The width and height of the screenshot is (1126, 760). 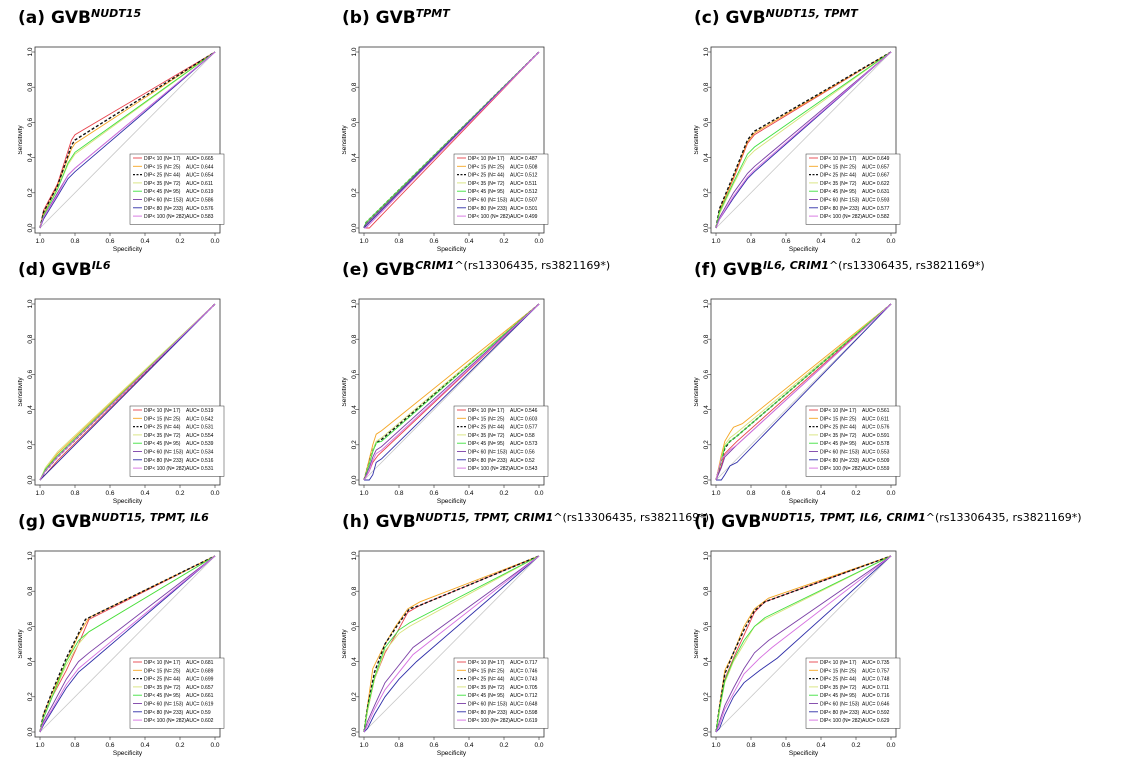 I want to click on legend-auc: AUC= 0.699, so click(x=200, y=680).